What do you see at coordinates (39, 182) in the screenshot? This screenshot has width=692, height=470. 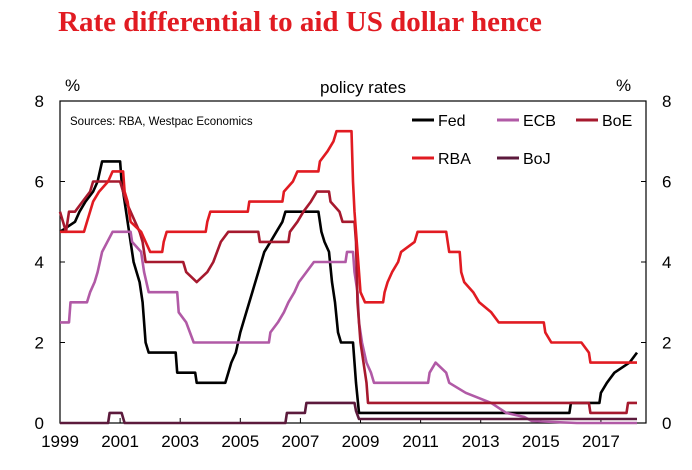 I see `left-y-tick-label: 6` at bounding box center [39, 182].